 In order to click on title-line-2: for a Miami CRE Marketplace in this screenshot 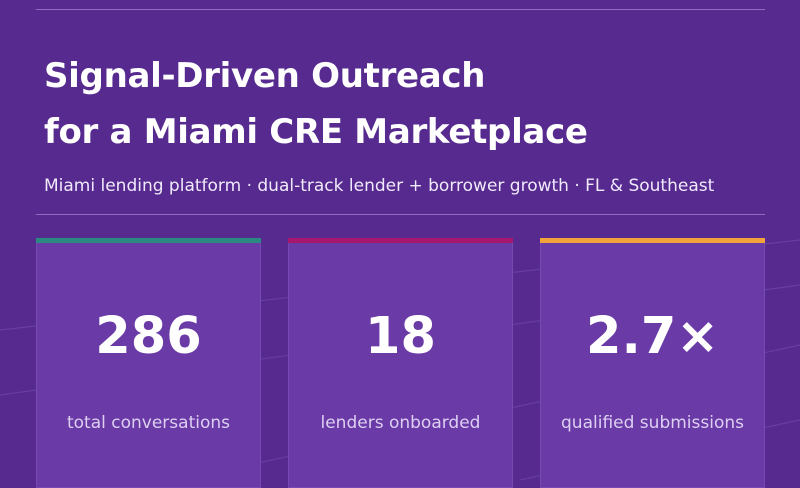, I will do `click(316, 132)`.